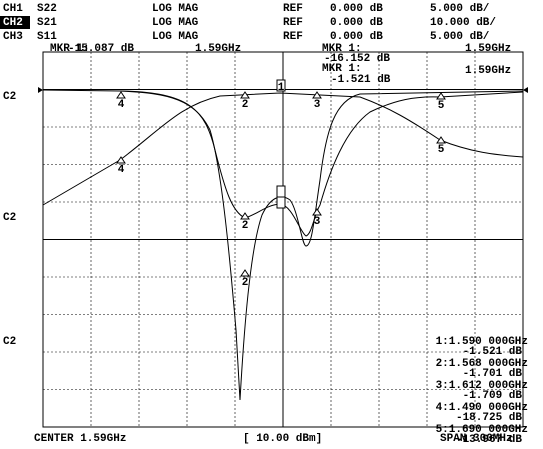  I want to click on marker-value: -15.087 dB, so click(101, 49).